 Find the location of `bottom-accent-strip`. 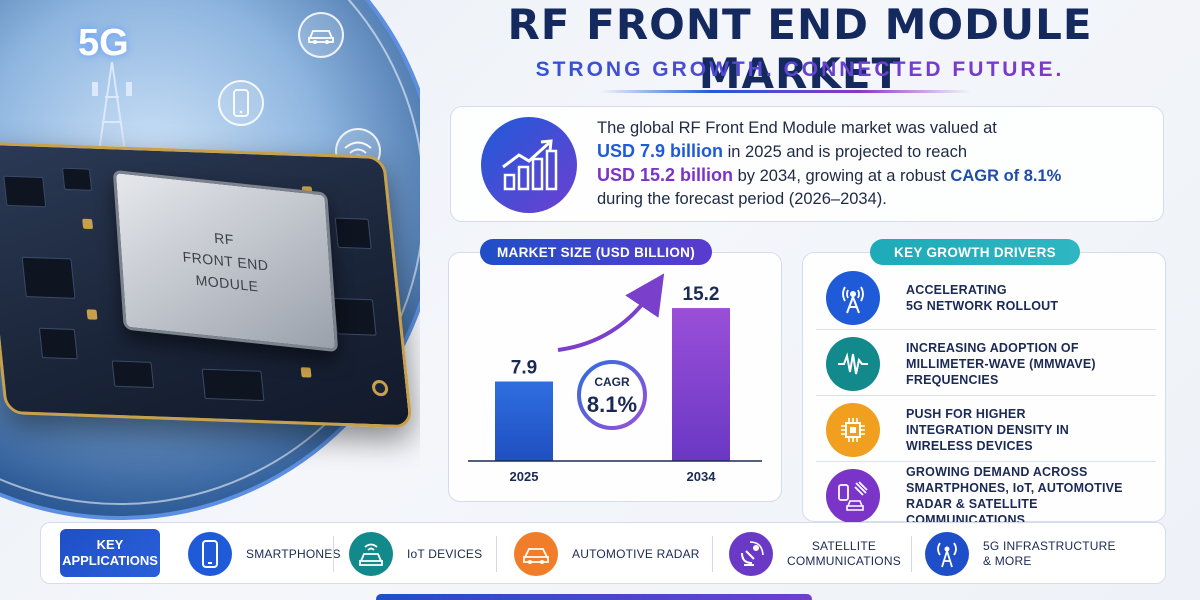

bottom-accent-strip is located at coordinates (594, 597).